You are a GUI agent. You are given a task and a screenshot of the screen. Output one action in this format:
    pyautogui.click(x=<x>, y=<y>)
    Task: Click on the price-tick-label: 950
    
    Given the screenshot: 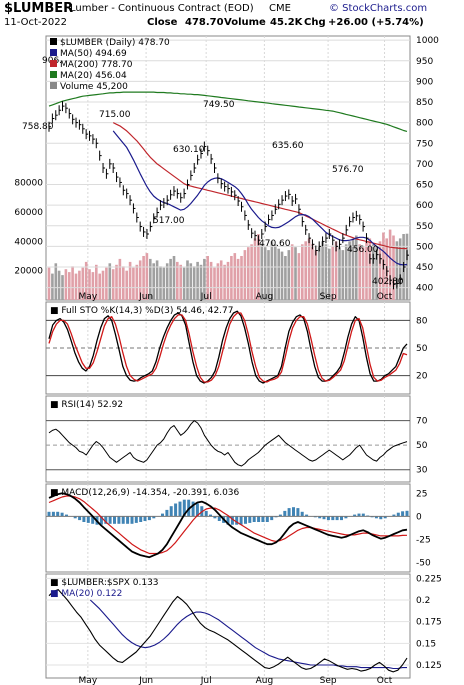 What is the action you would take?
    pyautogui.click(x=424, y=62)
    